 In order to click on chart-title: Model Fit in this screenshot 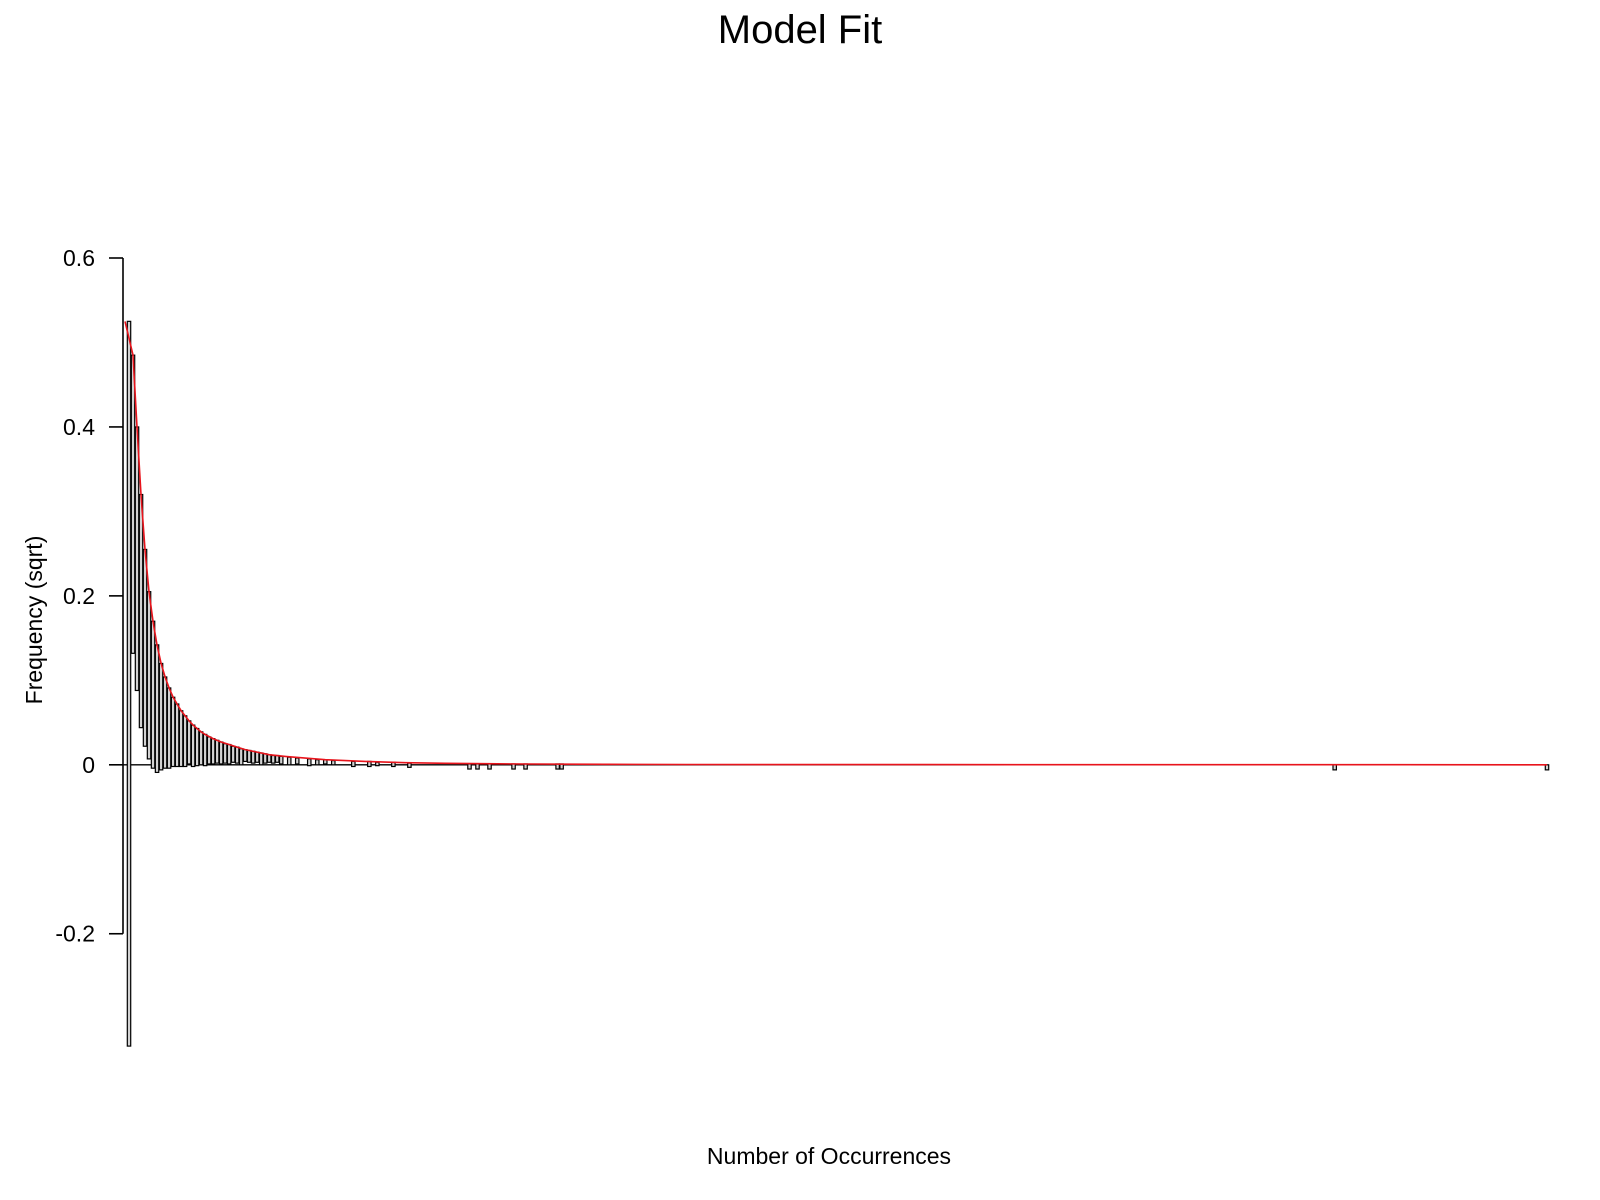, I will do `click(800, 30)`.